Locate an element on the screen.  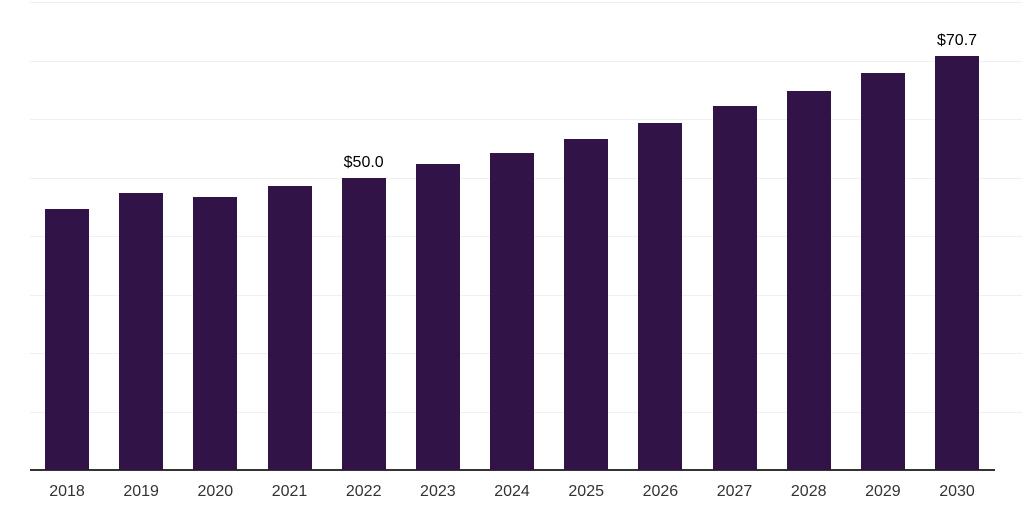
bar-2030 is located at coordinates (957, 263).